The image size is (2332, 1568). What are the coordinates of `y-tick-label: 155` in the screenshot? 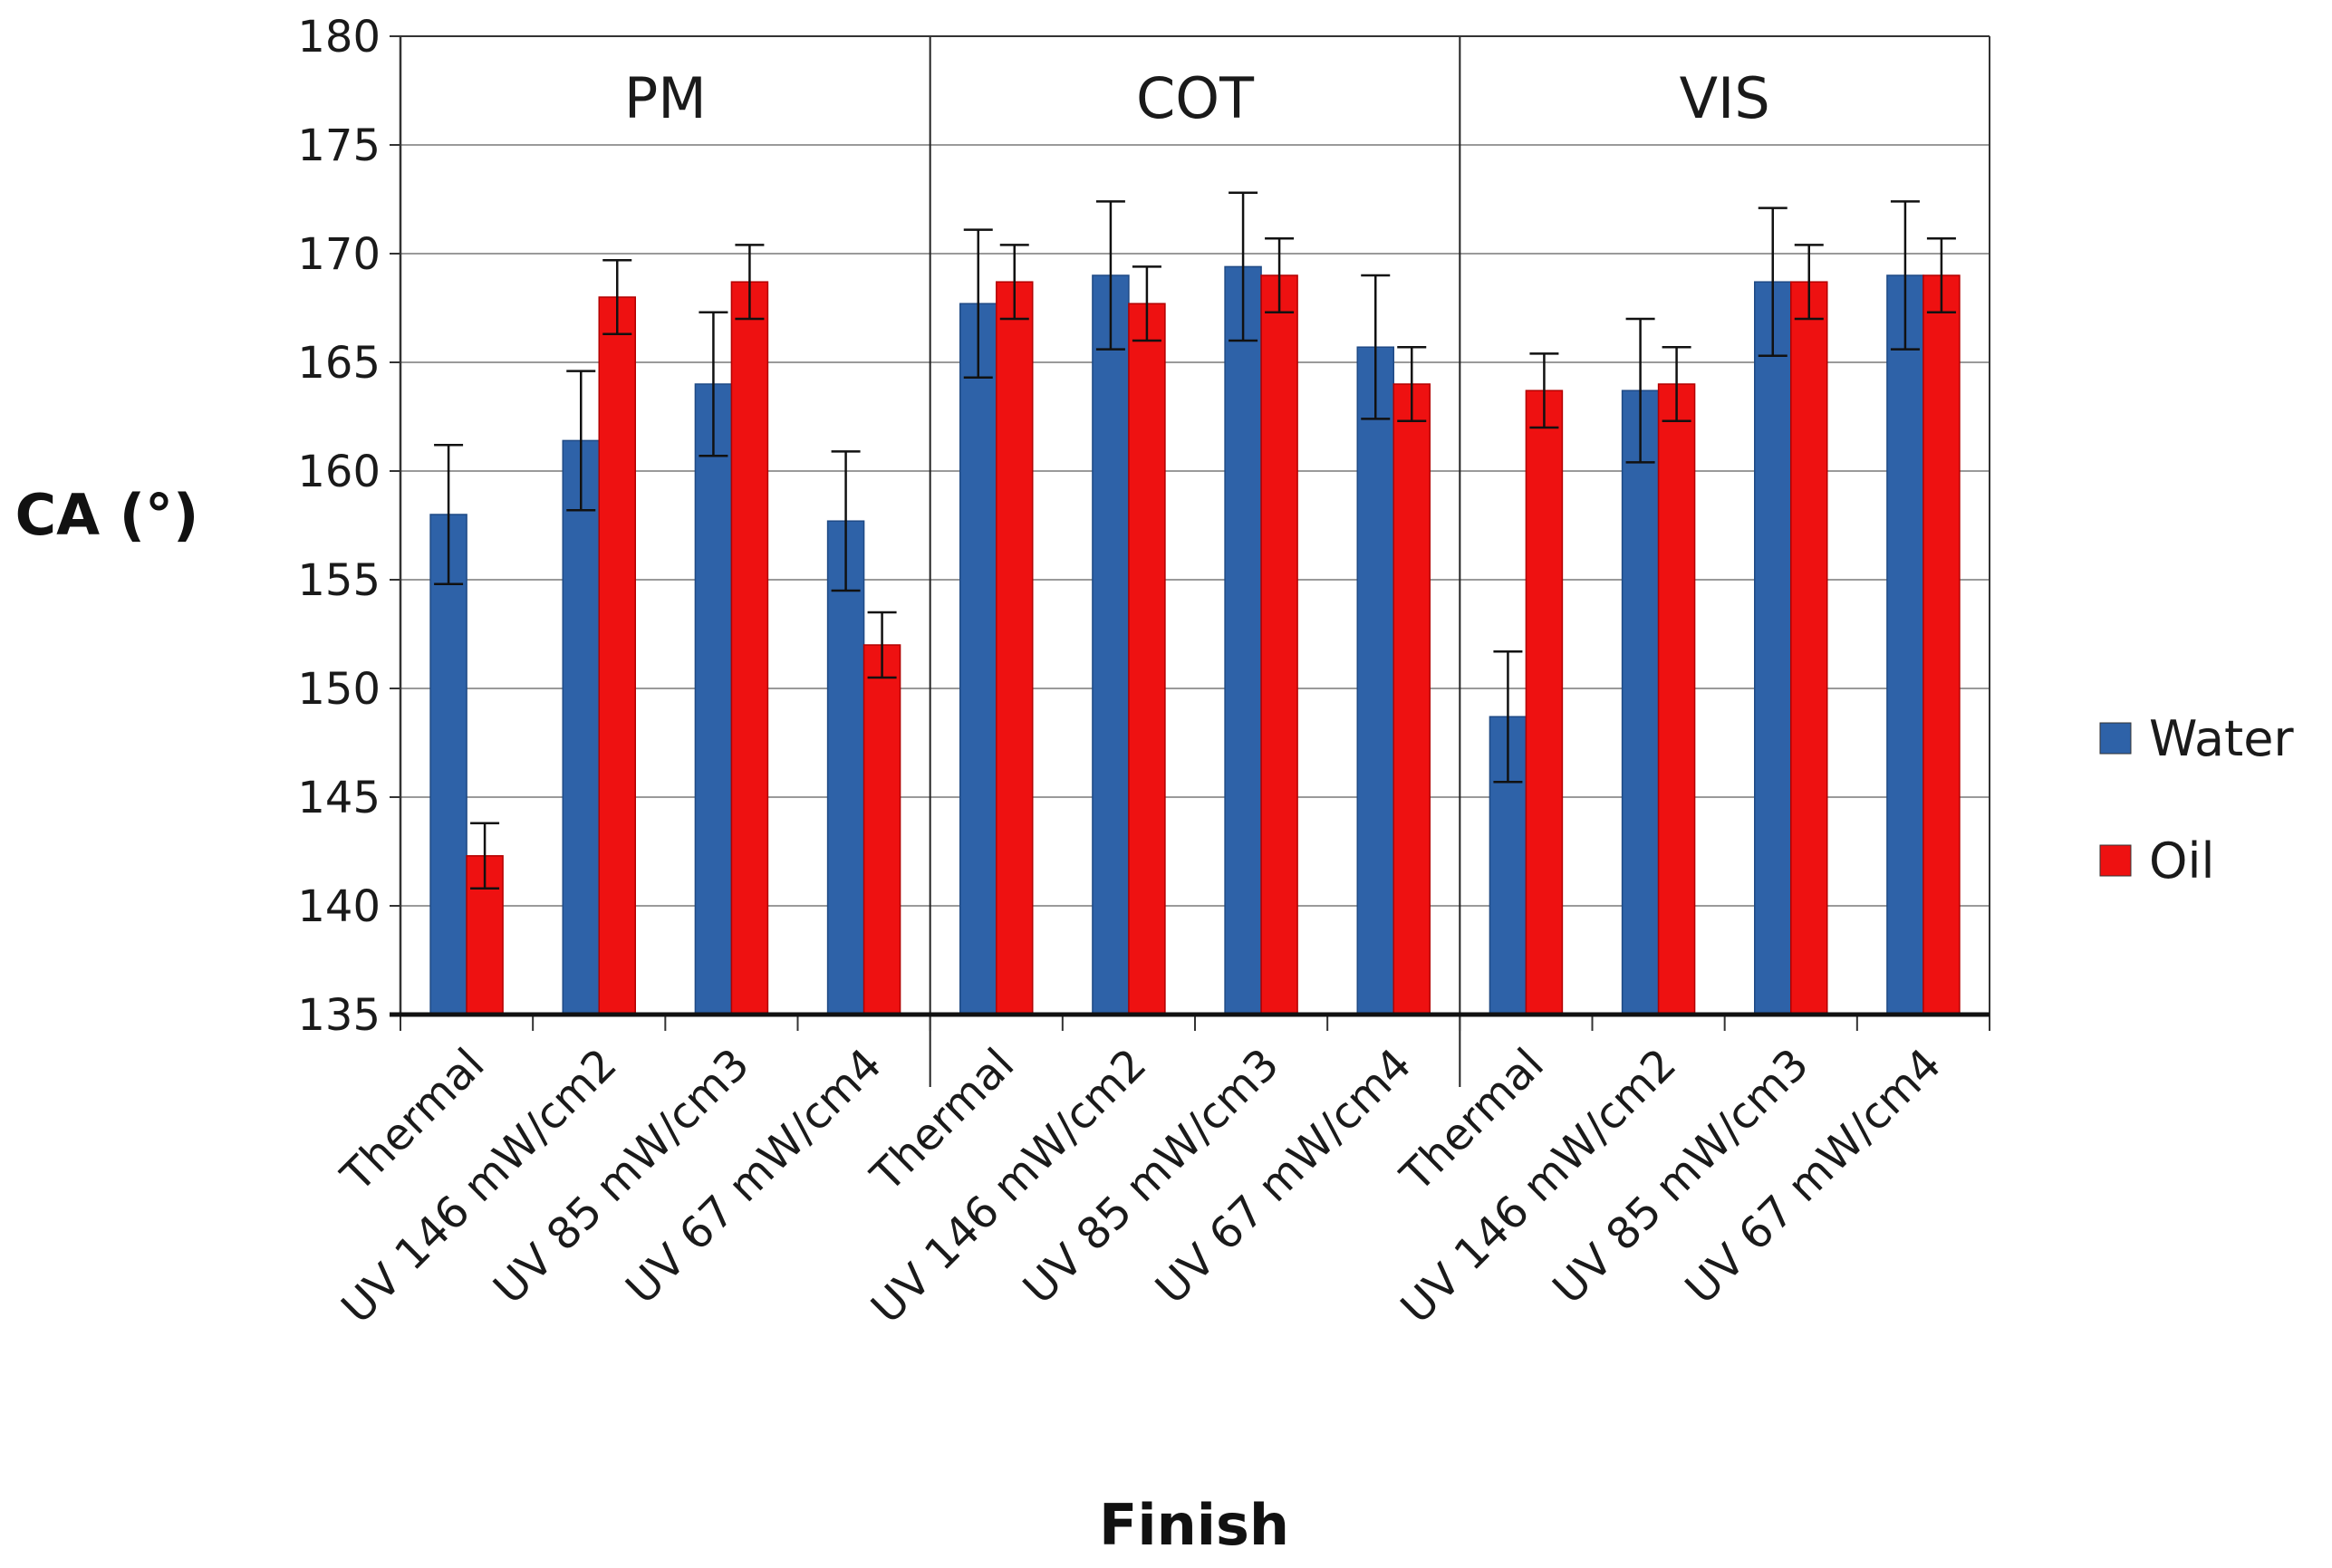 It's located at (339, 580).